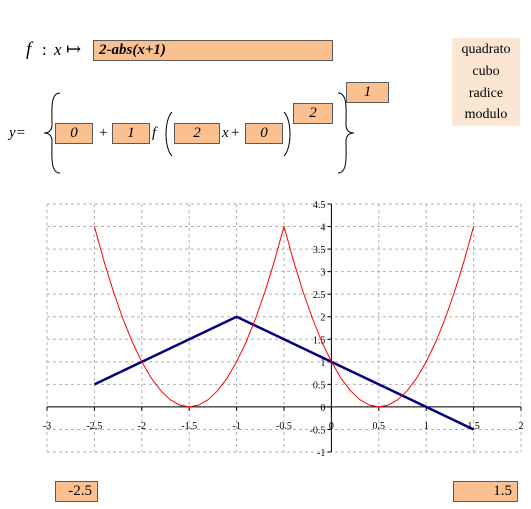 Image resolution: width=531 pixels, height=509 pixels. I want to click on x-tick-label: -1, so click(236, 426).